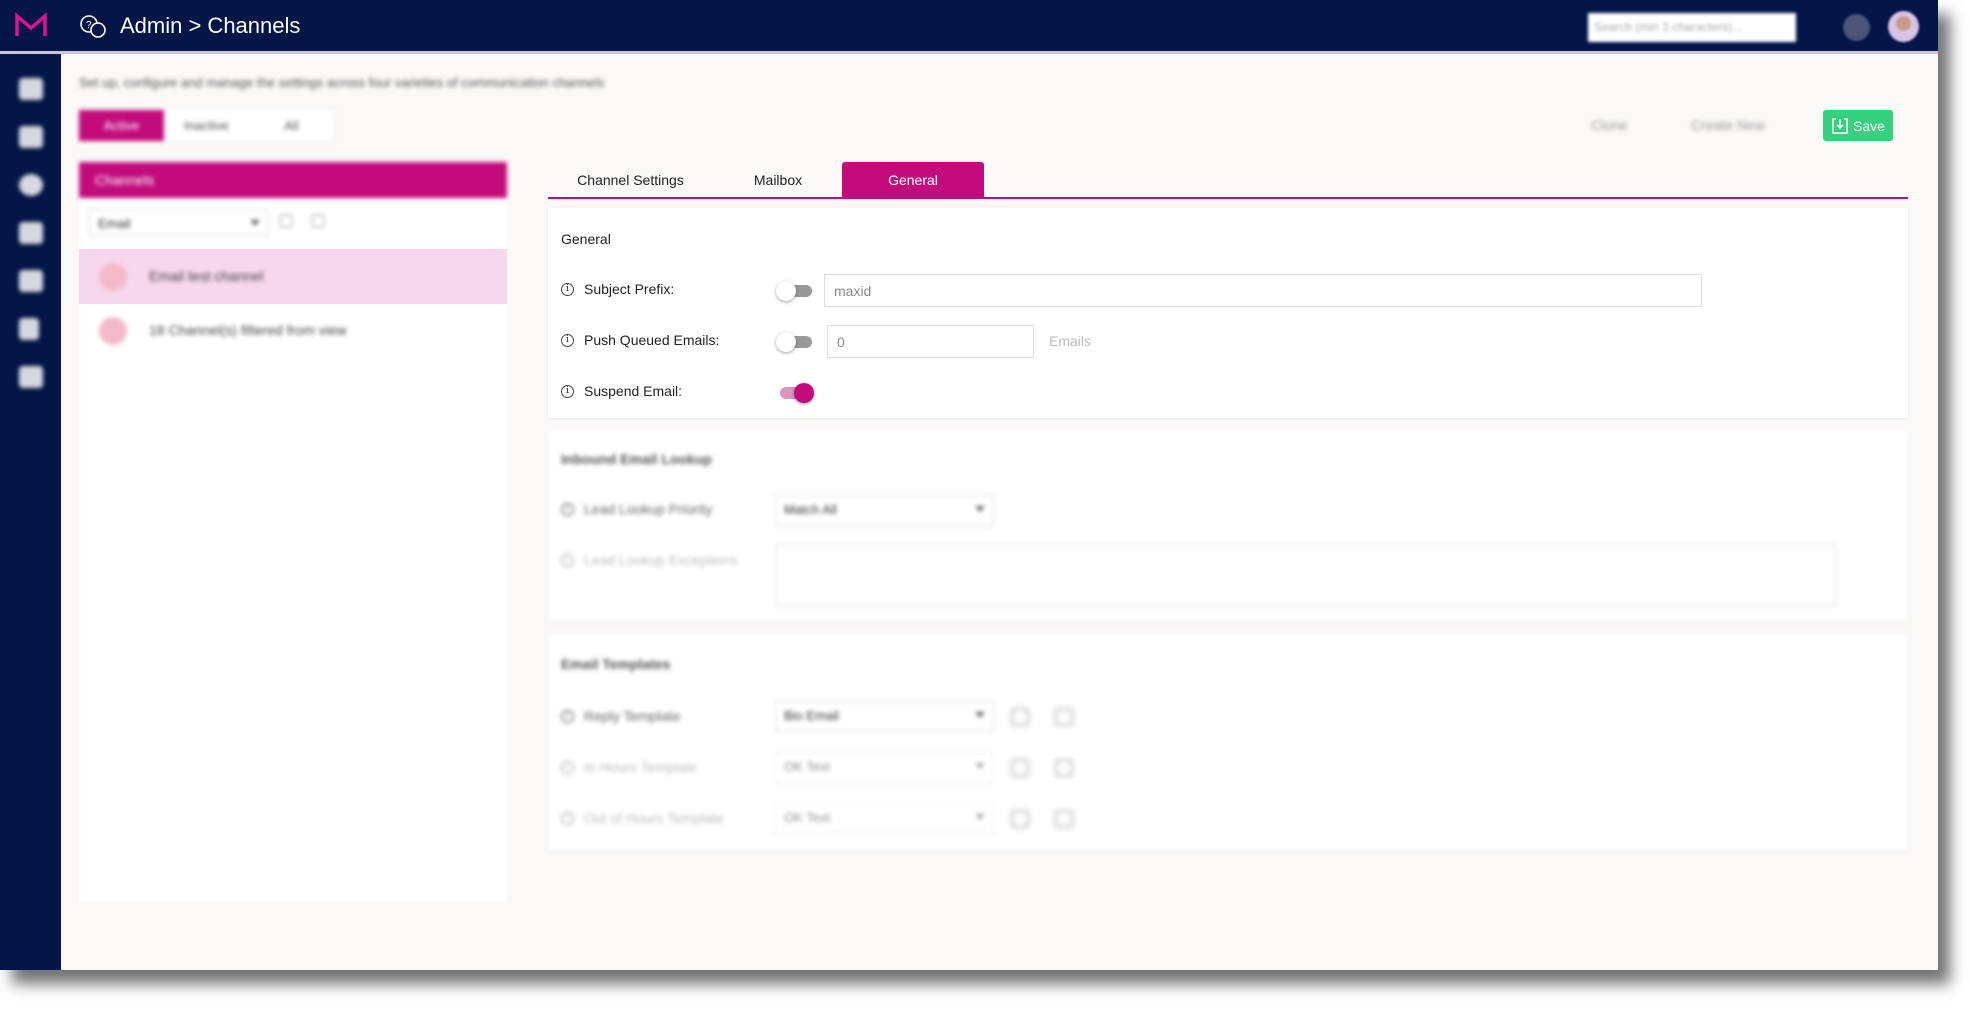 This screenshot has height=1011, width=1970. What do you see at coordinates (884, 767) in the screenshot?
I see `in-hours-template-select: OK Text` at bounding box center [884, 767].